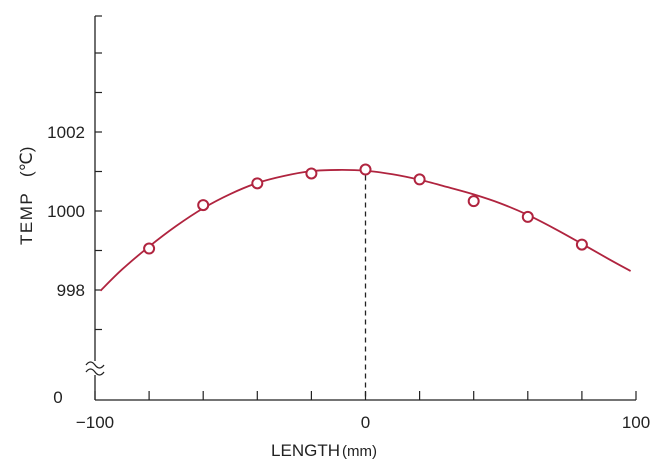  Describe the element at coordinates (636, 422) in the screenshot. I see `x-tick-label: 100` at that location.